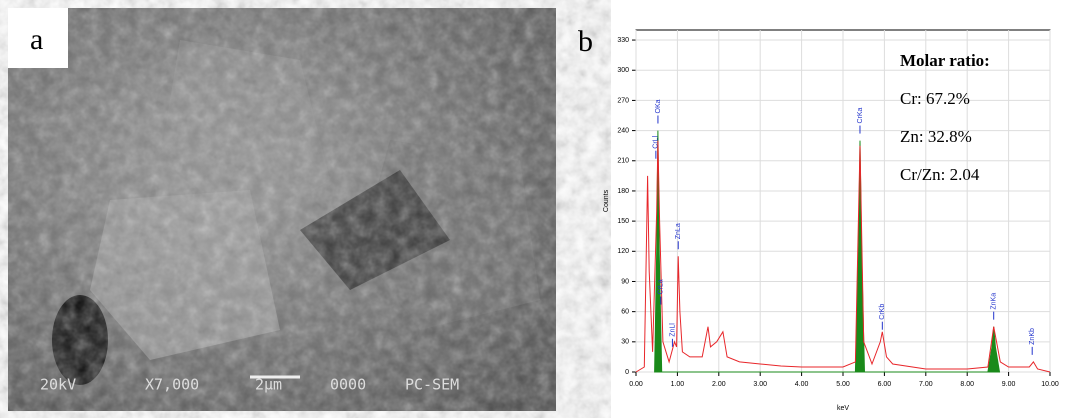 The image size is (1065, 418). Describe the element at coordinates (882, 312) in the screenshot. I see `peak-label: CrKb` at that location.